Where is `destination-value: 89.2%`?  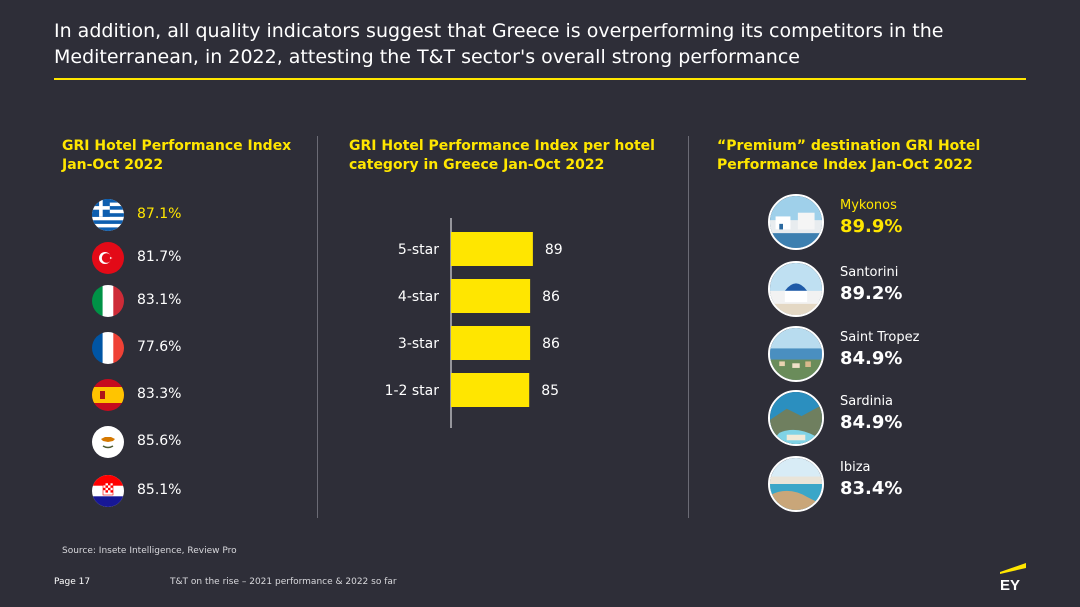
destination-value: 89.2% is located at coordinates (871, 293).